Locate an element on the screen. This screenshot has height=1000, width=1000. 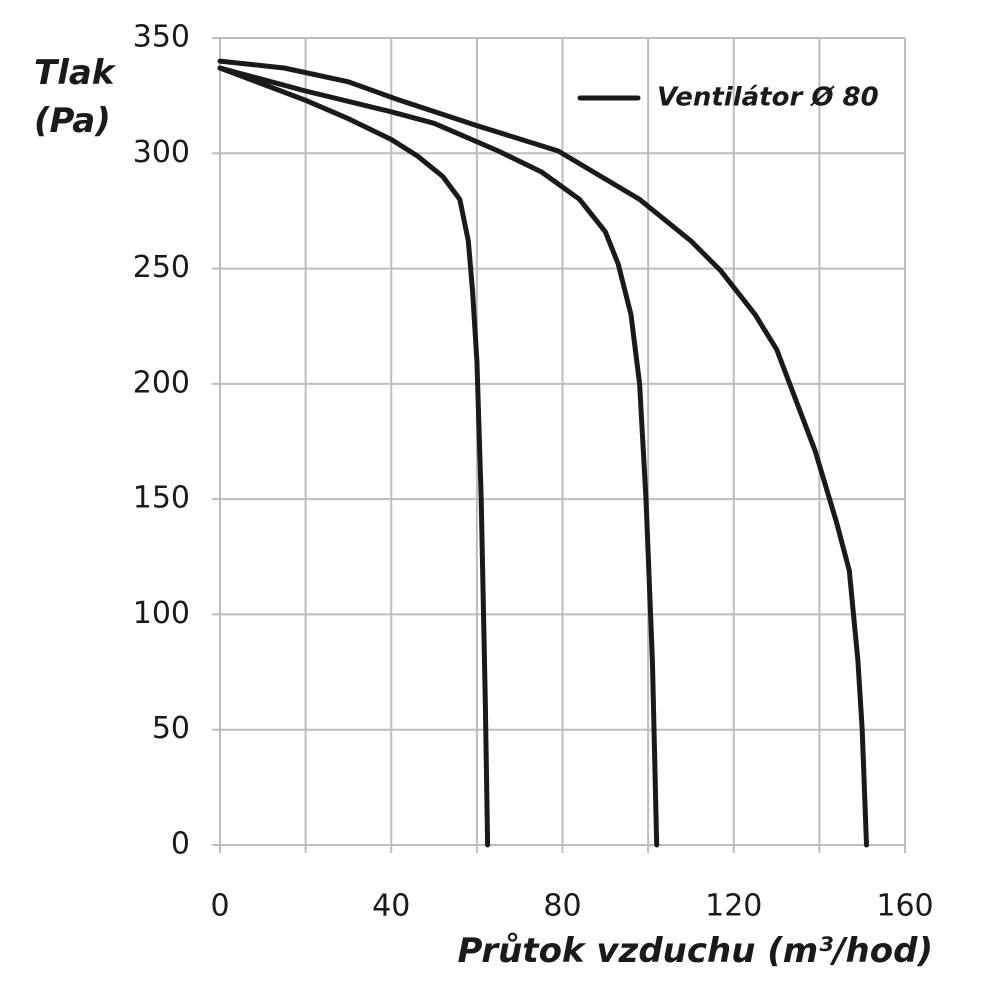
x-axis-label: Průtok vzduchu (m³/hod) is located at coordinates (695, 951).